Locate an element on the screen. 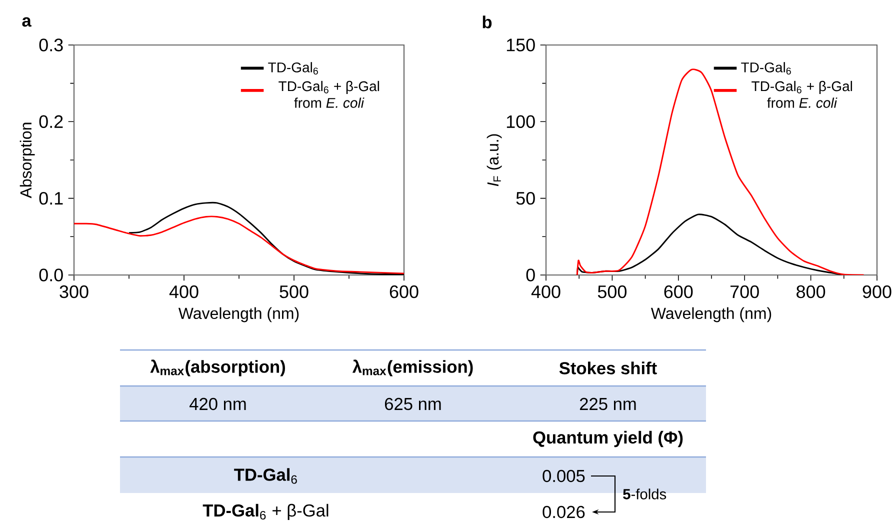  text: 625 nm is located at coordinates (412, 404).